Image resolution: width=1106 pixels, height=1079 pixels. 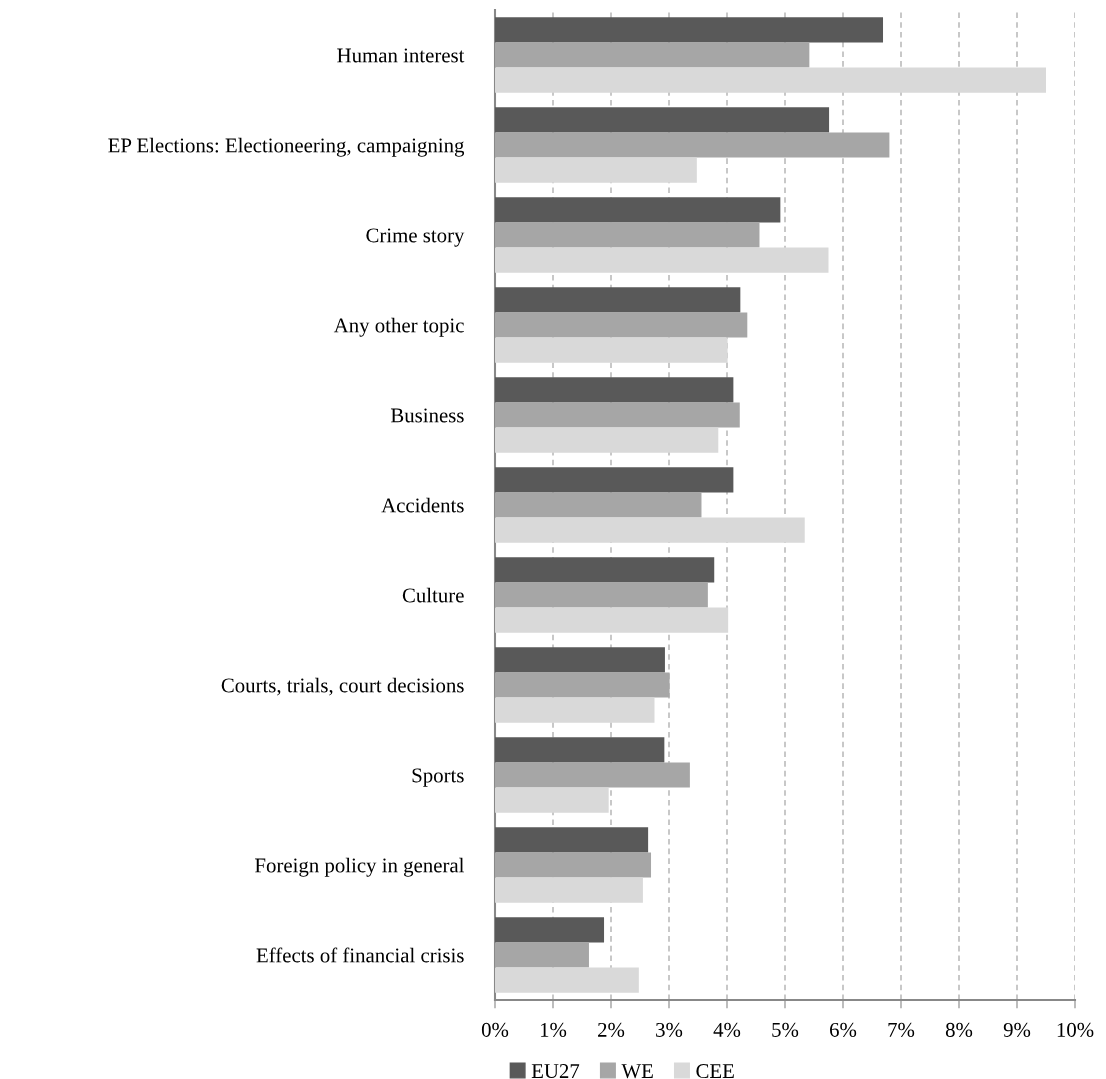 I want to click on y-tick-label: EP Elections: Electioneering, campaigning, so click(x=286, y=147).